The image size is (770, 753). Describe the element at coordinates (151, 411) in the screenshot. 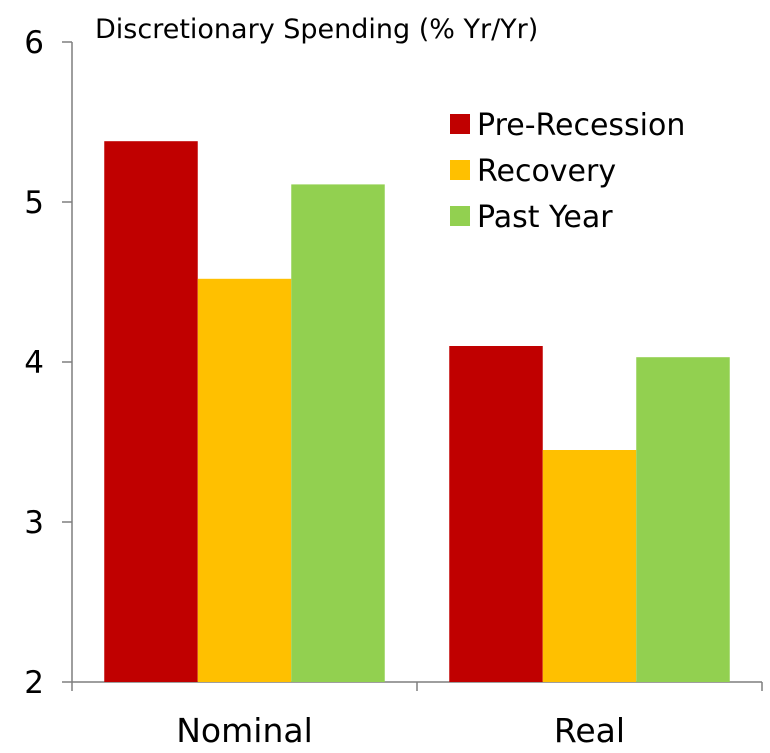

I see `bar-pre-recession-nominal` at that location.